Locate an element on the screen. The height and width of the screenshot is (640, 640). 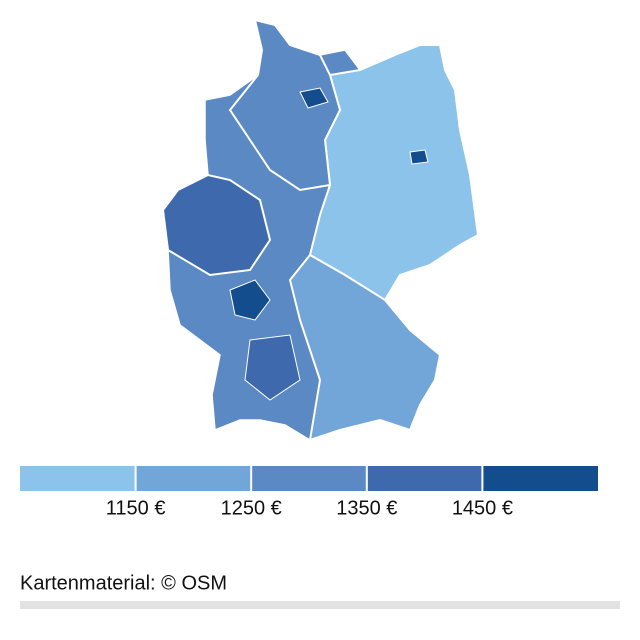
east-region is located at coordinates (394, 173).